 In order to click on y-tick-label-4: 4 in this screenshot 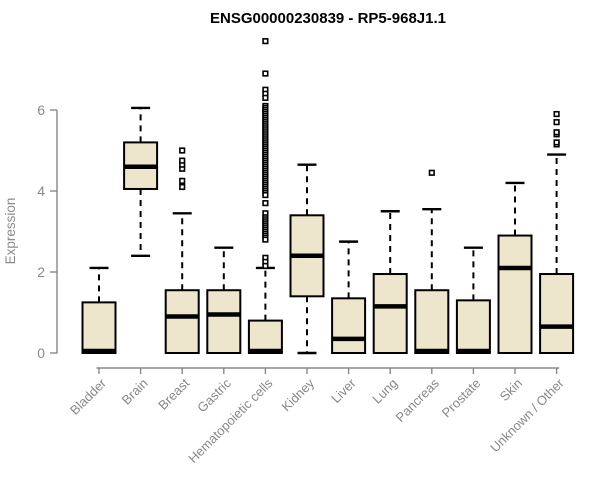, I will do `click(41, 191)`.